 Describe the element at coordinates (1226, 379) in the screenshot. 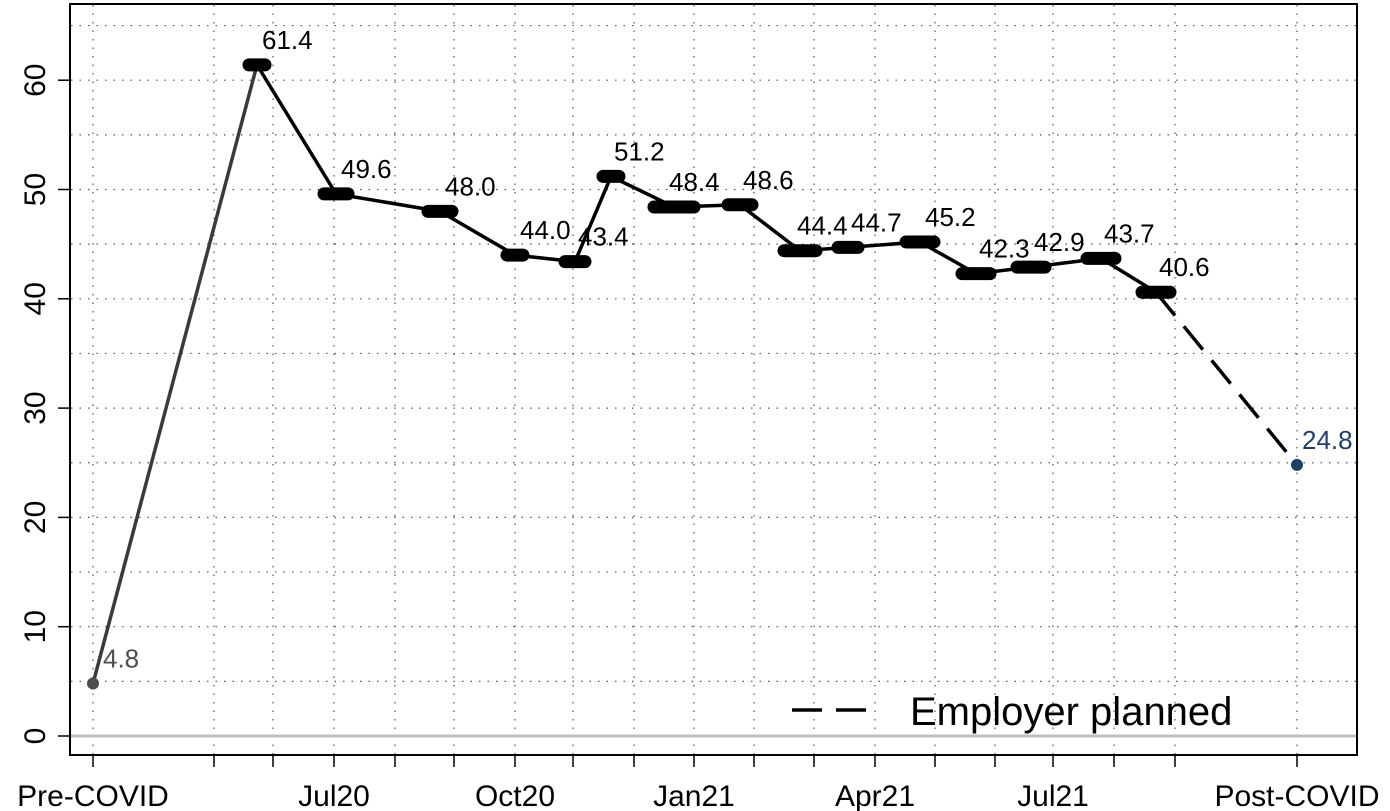

I see `employer-planned-segment` at that location.